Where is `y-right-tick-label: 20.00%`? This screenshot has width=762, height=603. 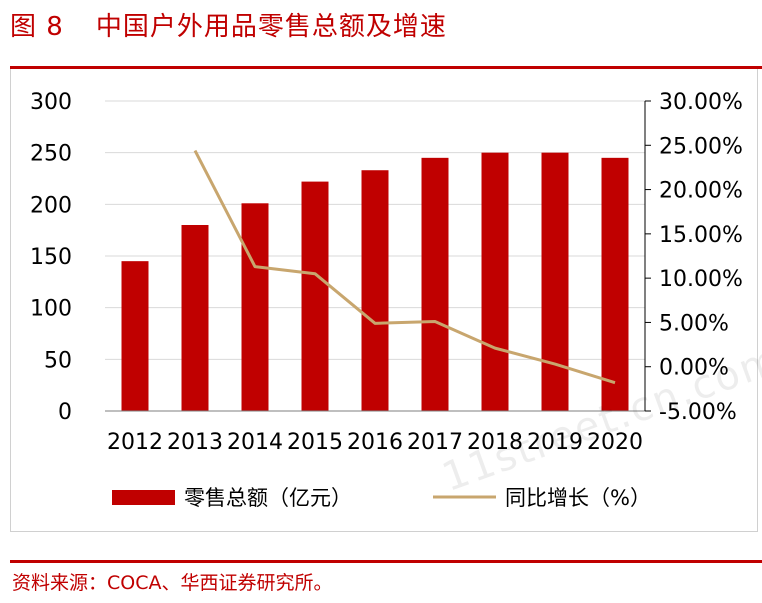
y-right-tick-label: 20.00% is located at coordinates (701, 191).